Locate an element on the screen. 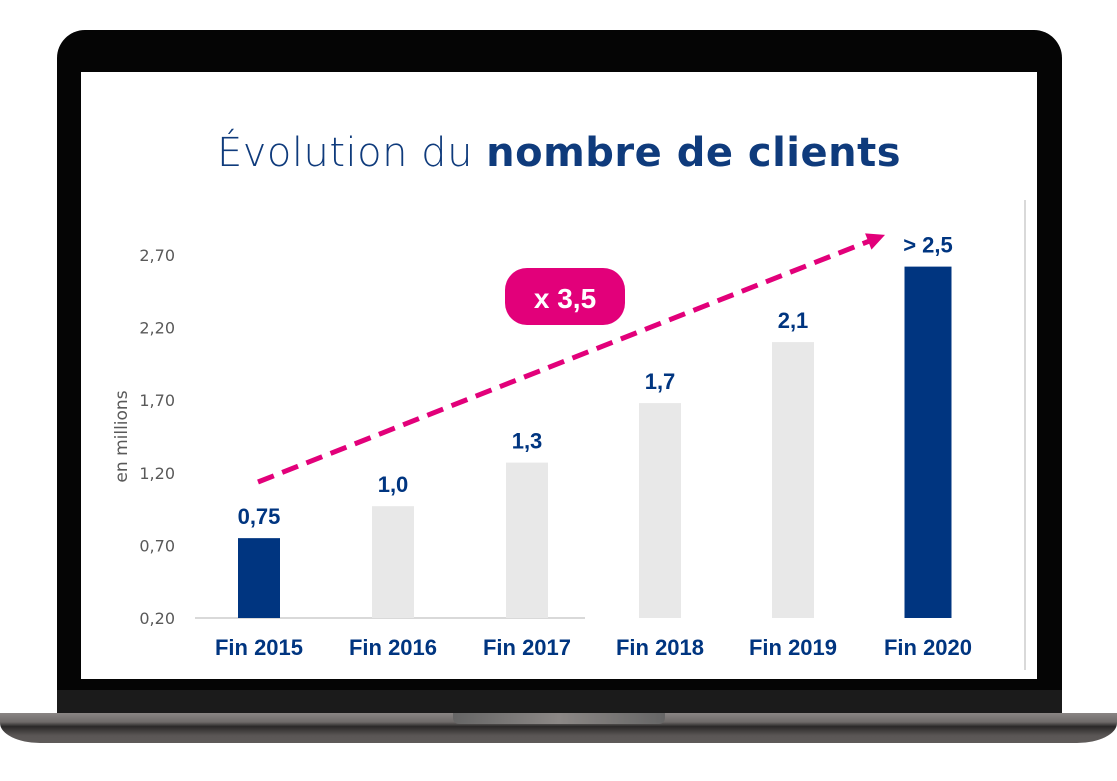 Image resolution: width=1117 pixels, height=781 pixels. y-axis-label: en millions is located at coordinates (122, 436).